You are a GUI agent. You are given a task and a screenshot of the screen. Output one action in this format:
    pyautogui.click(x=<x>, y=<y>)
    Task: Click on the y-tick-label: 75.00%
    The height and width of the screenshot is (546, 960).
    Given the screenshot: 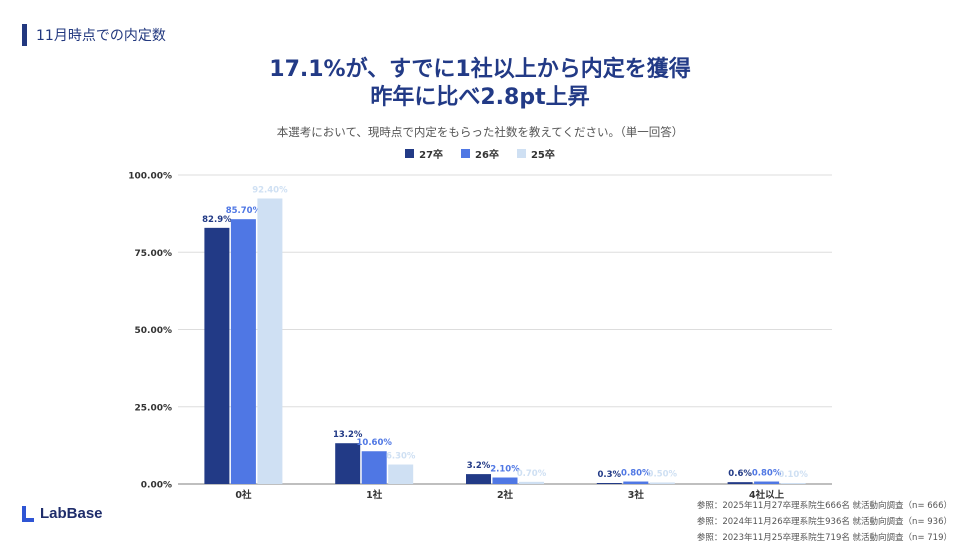 What is the action you would take?
    pyautogui.click(x=154, y=254)
    